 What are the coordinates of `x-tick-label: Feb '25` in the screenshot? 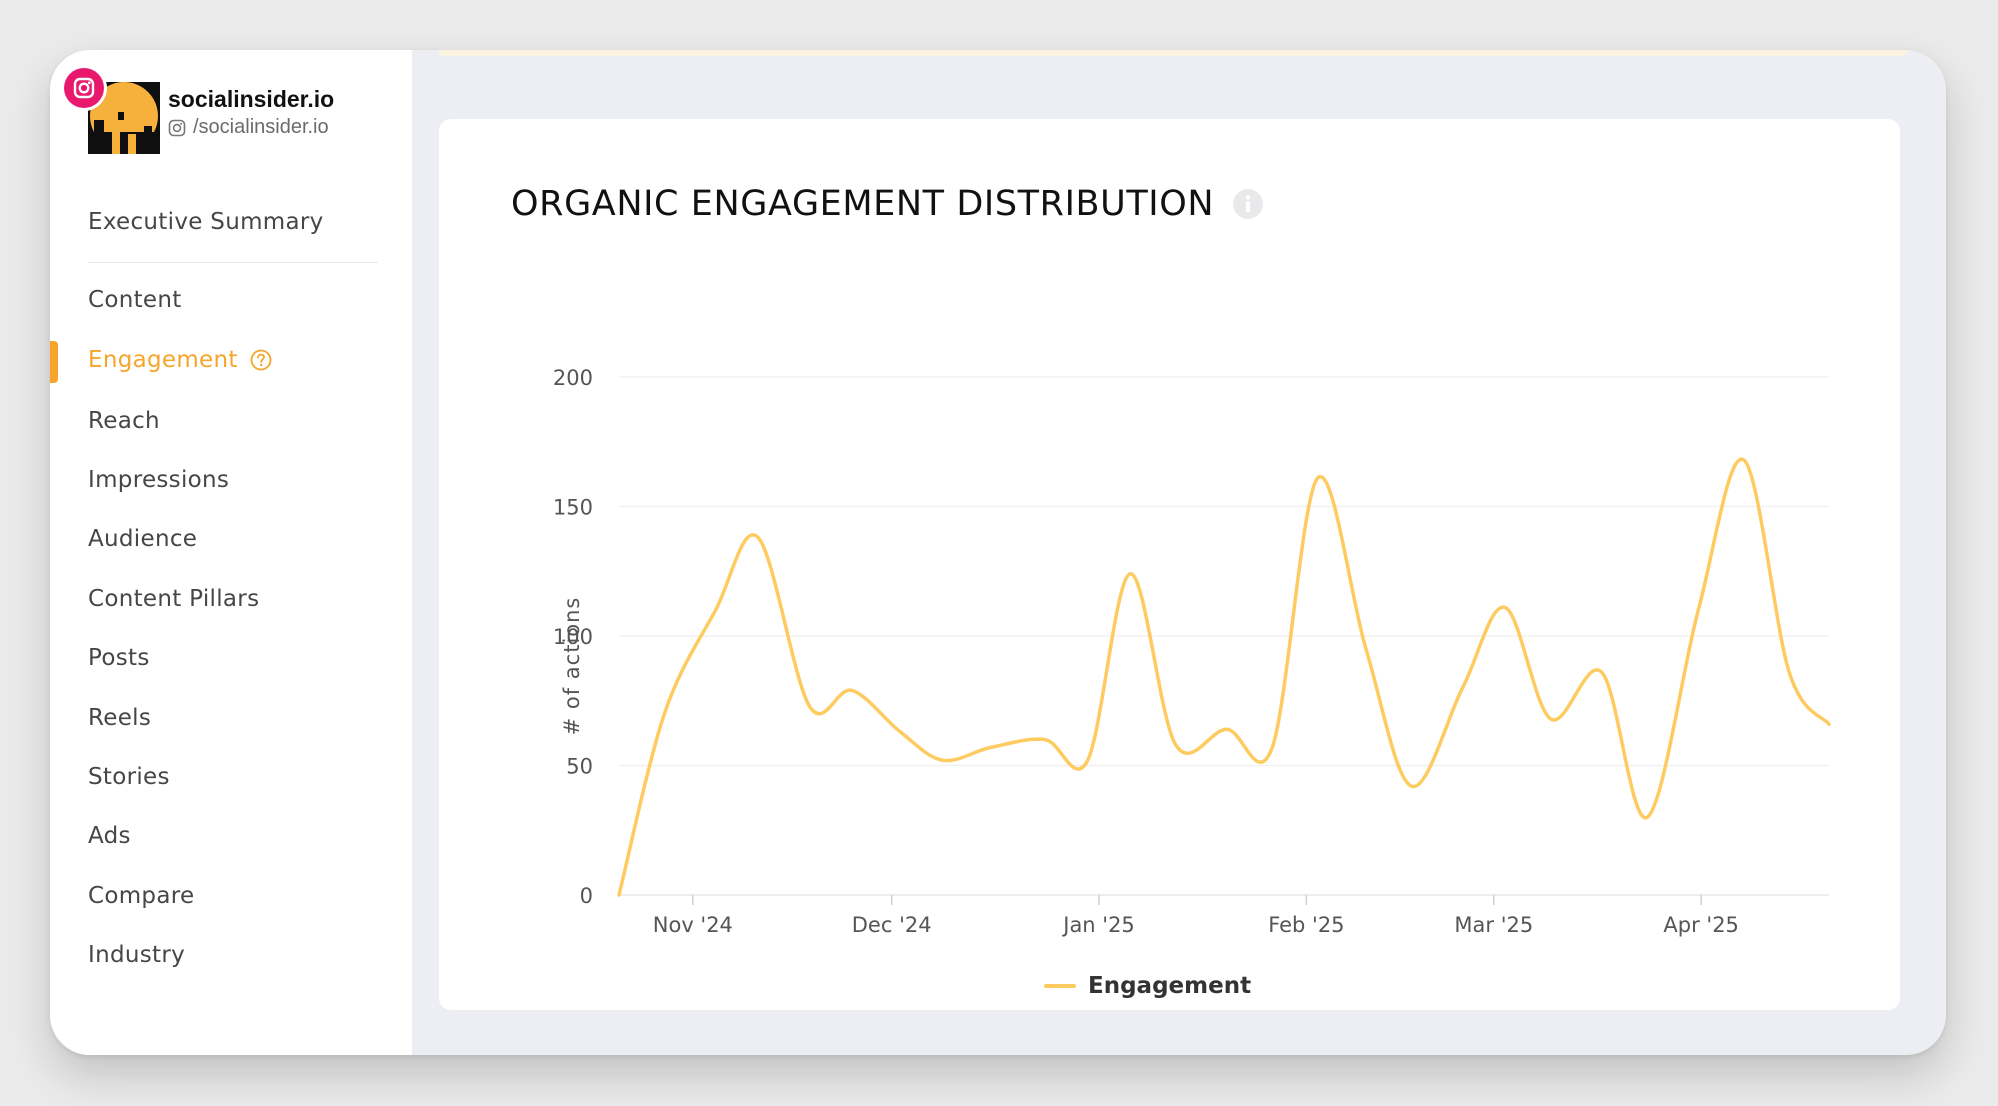 It's located at (1306, 925).